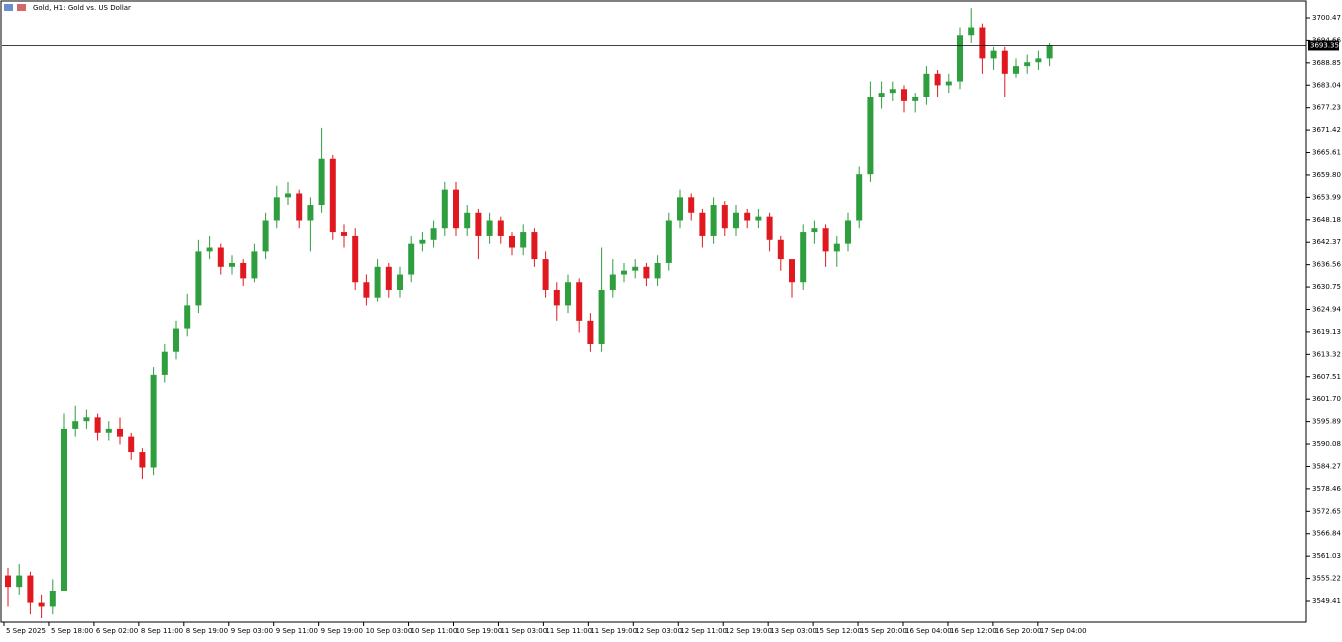 This screenshot has width=1342, height=642. Describe the element at coordinates (1326, 130) in the screenshot. I see `y-tick-label: 3671.42` at that location.